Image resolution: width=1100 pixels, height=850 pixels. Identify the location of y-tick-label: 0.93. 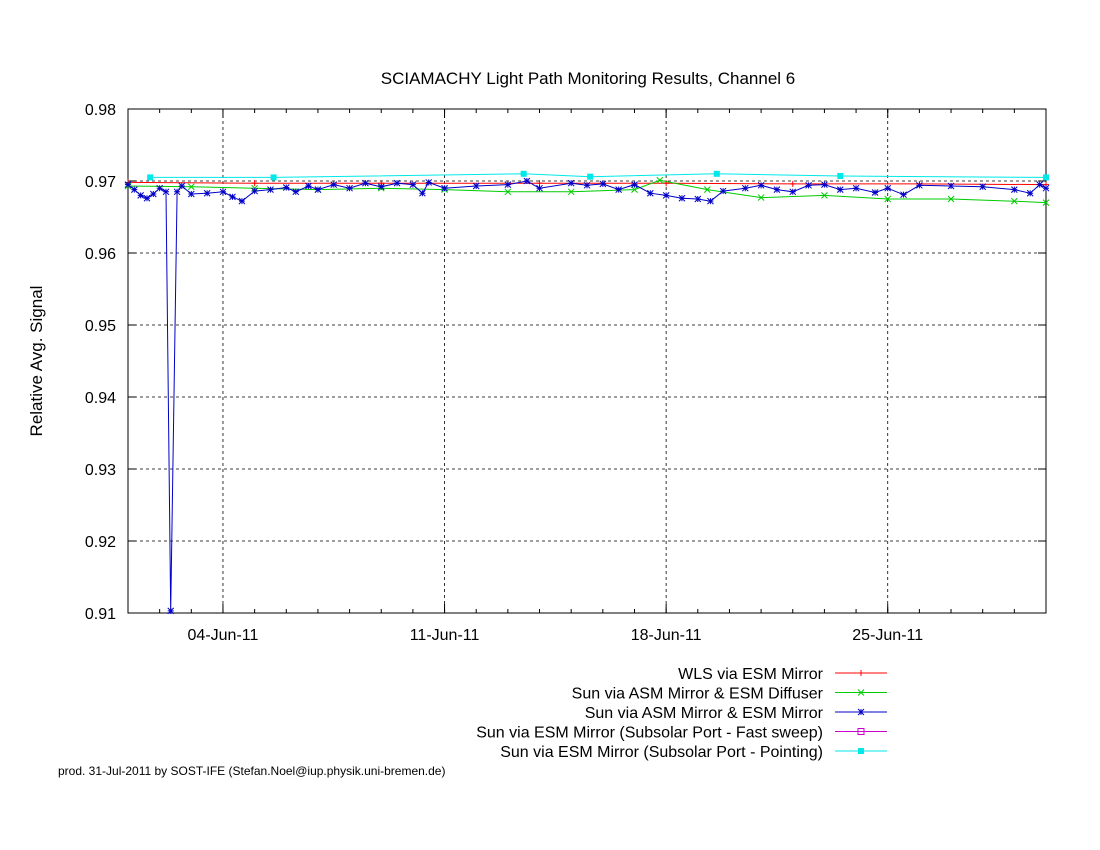
(100, 470).